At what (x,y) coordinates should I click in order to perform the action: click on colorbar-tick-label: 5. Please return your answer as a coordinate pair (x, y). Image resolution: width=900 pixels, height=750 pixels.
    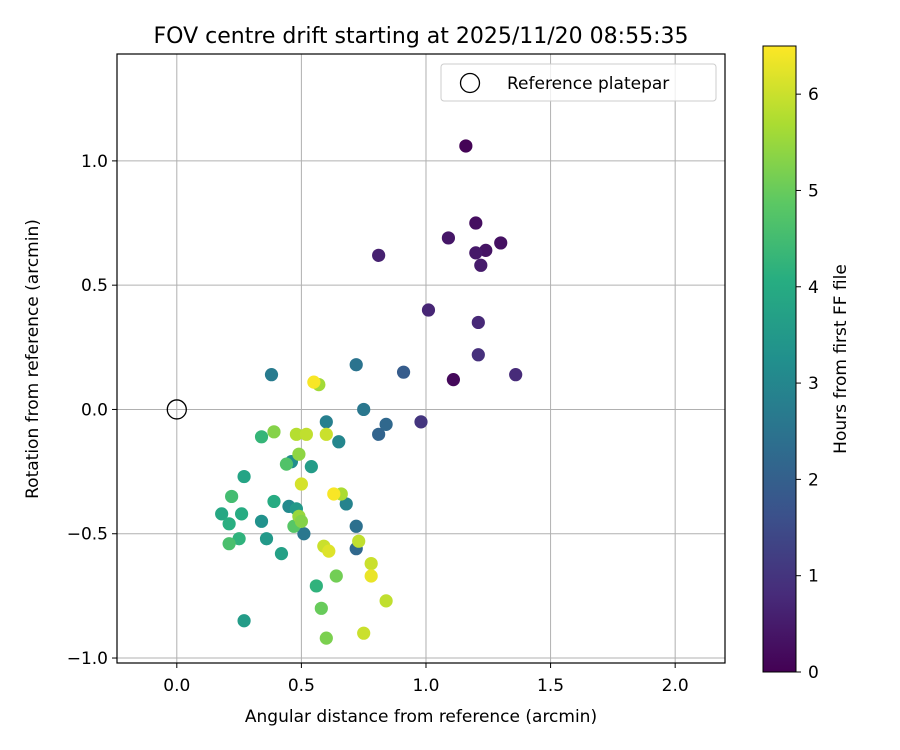
    Looking at the image, I should click on (813, 191).